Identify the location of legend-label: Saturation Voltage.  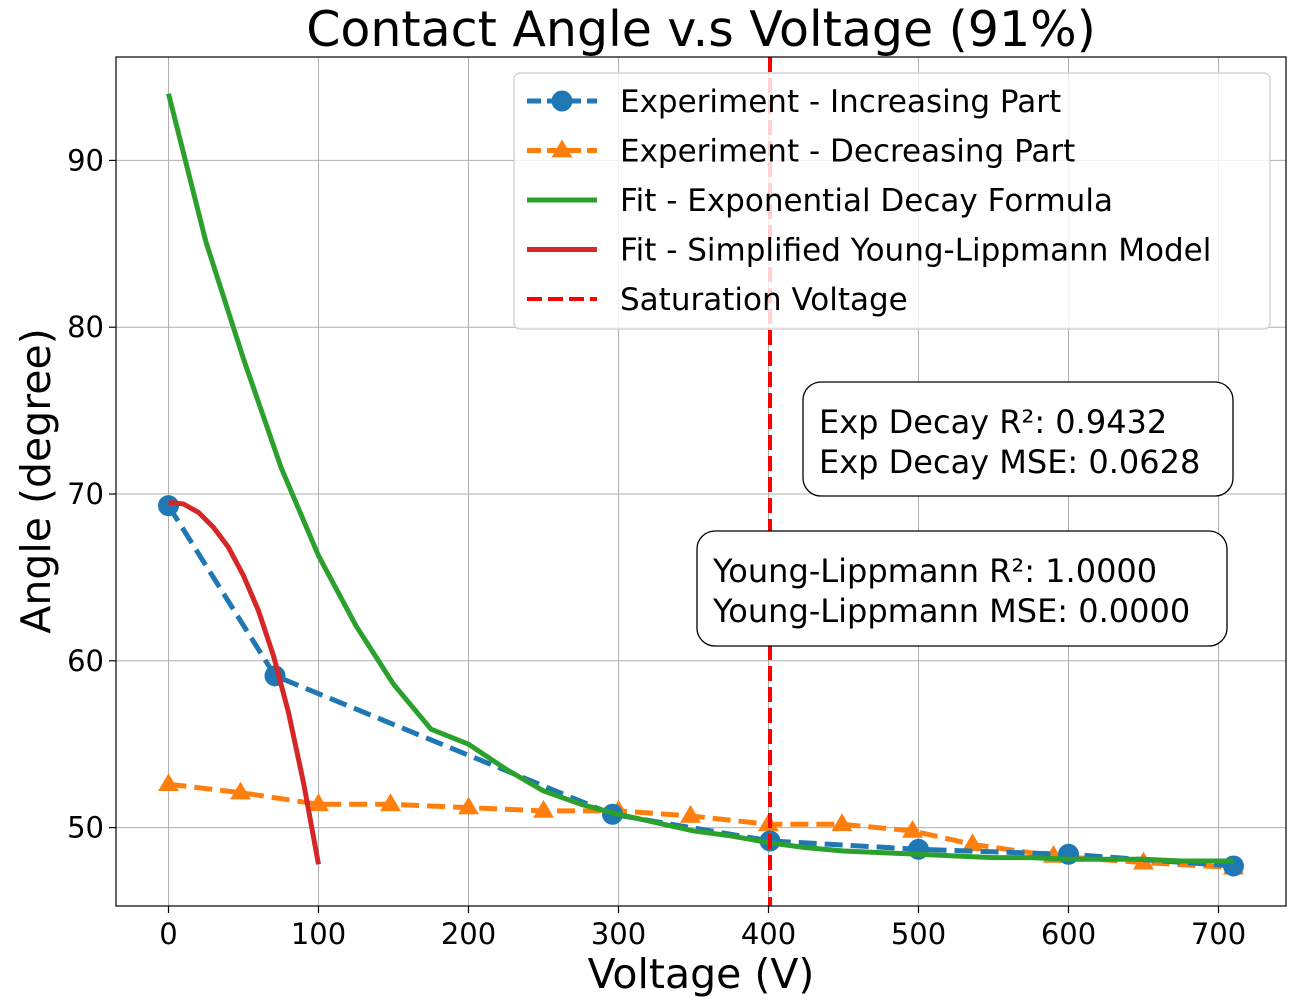
(764, 300).